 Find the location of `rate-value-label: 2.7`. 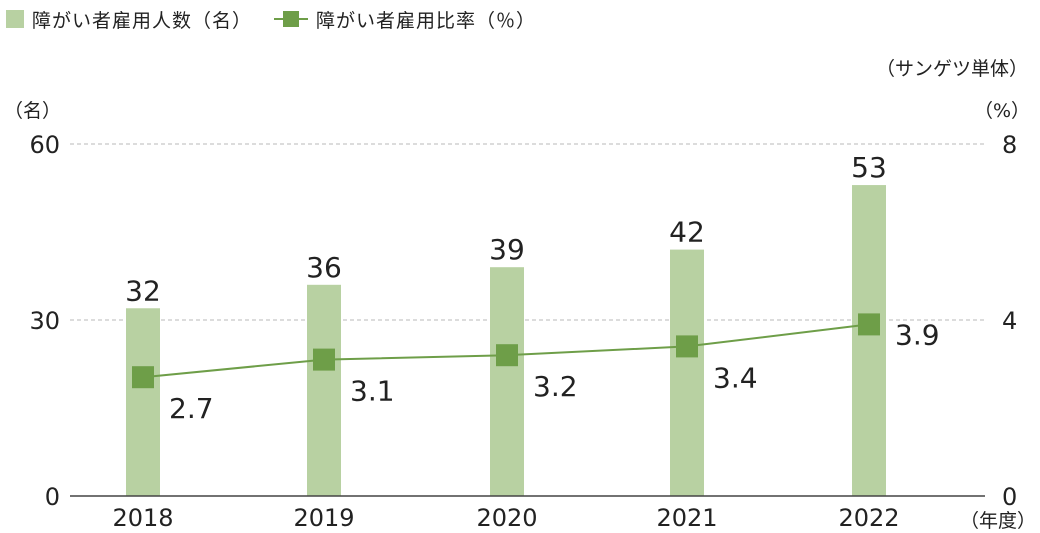

rate-value-label: 2.7 is located at coordinates (191, 408).